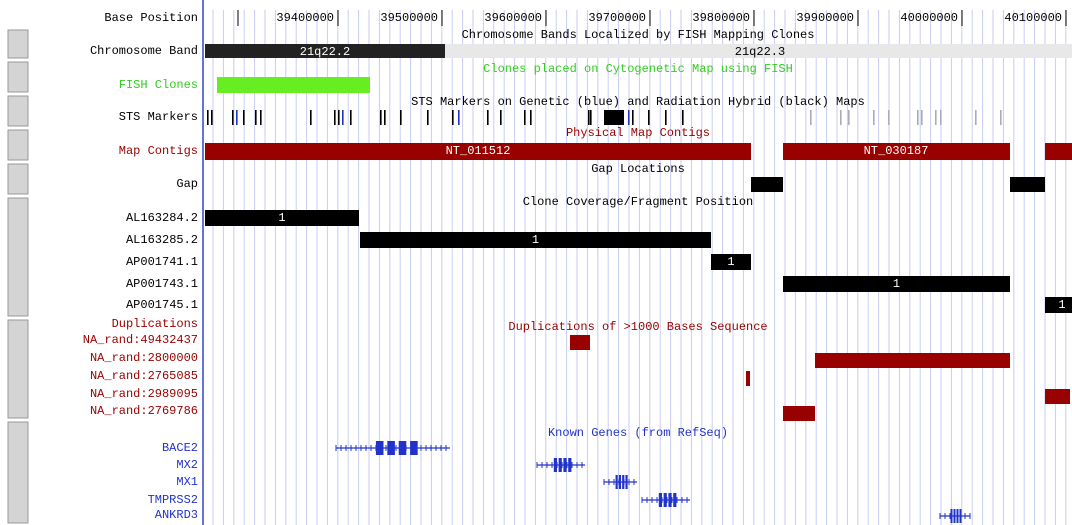  Describe the element at coordinates (144, 376) in the screenshot. I see `track-label: NA_rand:2765085` at that location.